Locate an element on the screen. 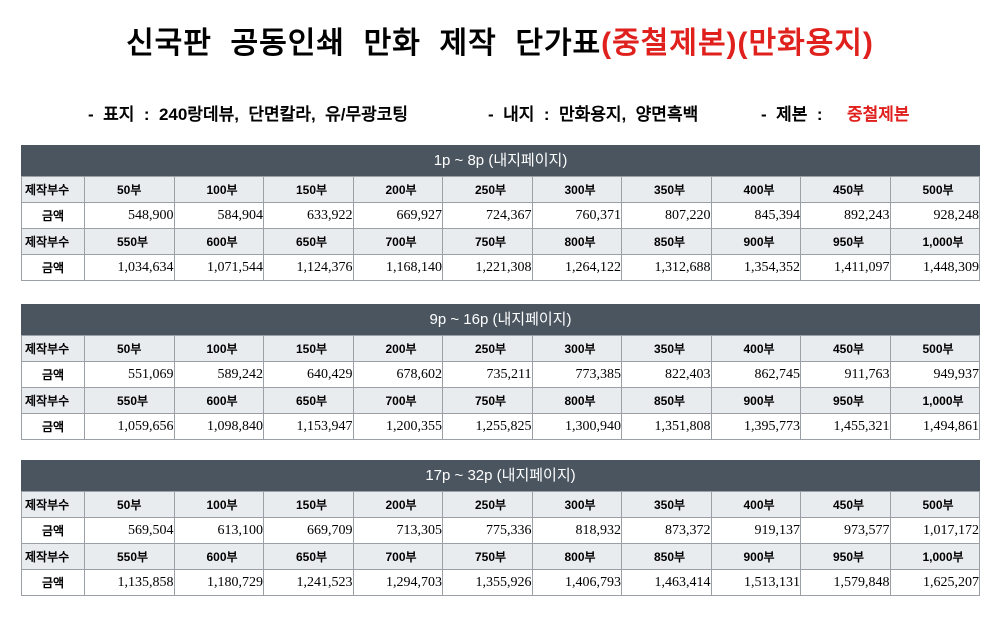 Image resolution: width=1000 pixels, height=619 pixels. price-cell: 1,494,861 is located at coordinates (934, 426).